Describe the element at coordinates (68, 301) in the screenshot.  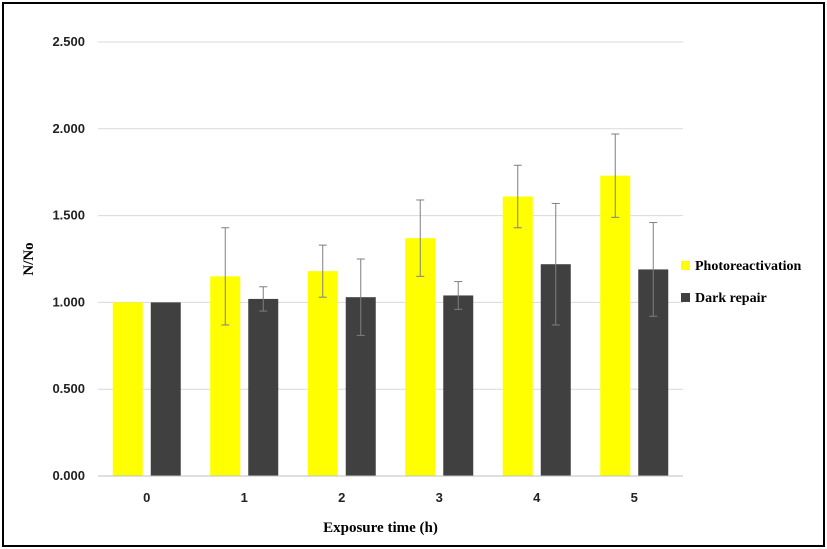
I see `y-tick-label: 1.000` at that location.